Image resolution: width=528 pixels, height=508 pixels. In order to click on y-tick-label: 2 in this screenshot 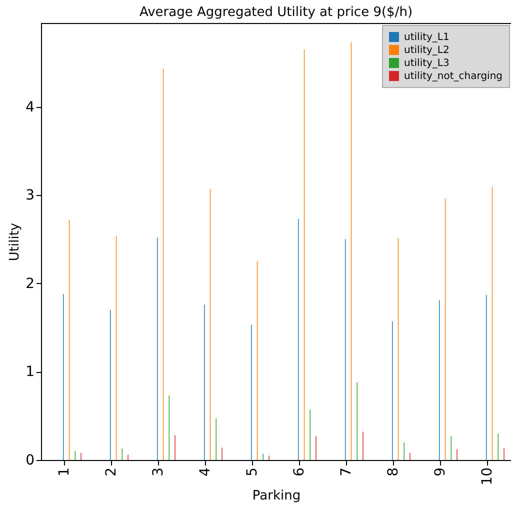, I will do `click(30, 284)`.